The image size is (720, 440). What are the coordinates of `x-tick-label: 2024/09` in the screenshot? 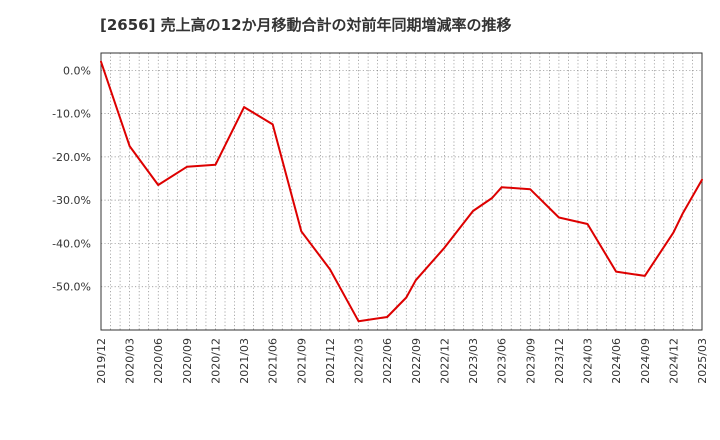 It's located at (645, 361).